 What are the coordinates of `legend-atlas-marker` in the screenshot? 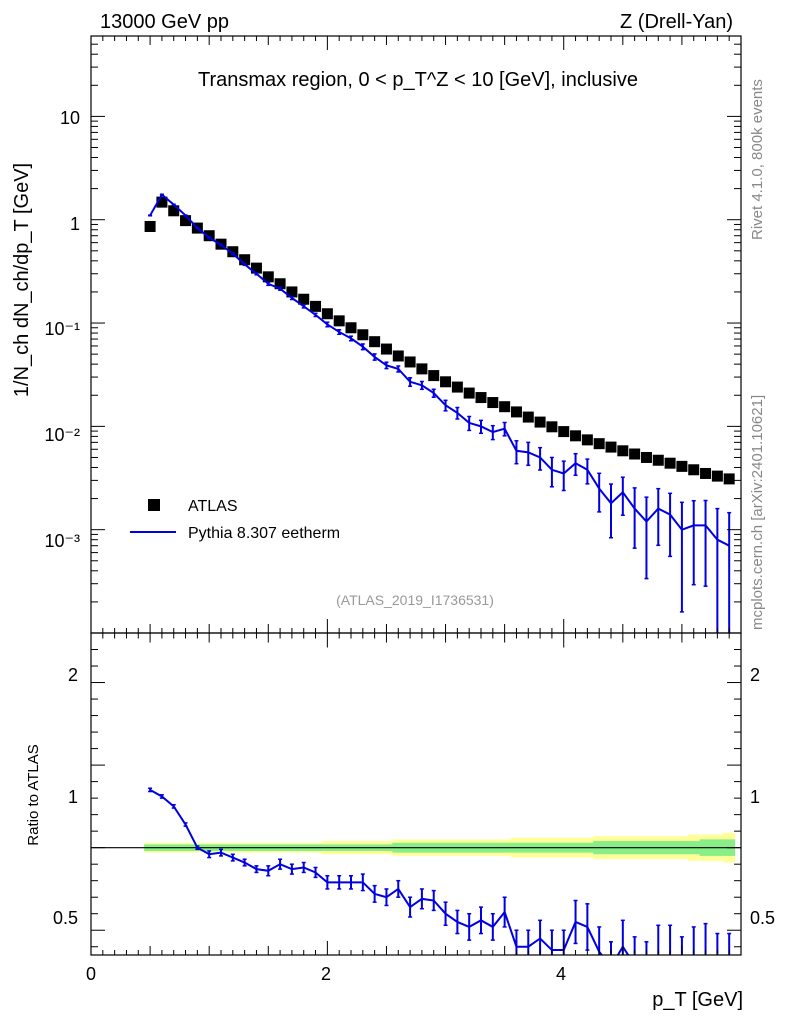 It's located at (154, 505).